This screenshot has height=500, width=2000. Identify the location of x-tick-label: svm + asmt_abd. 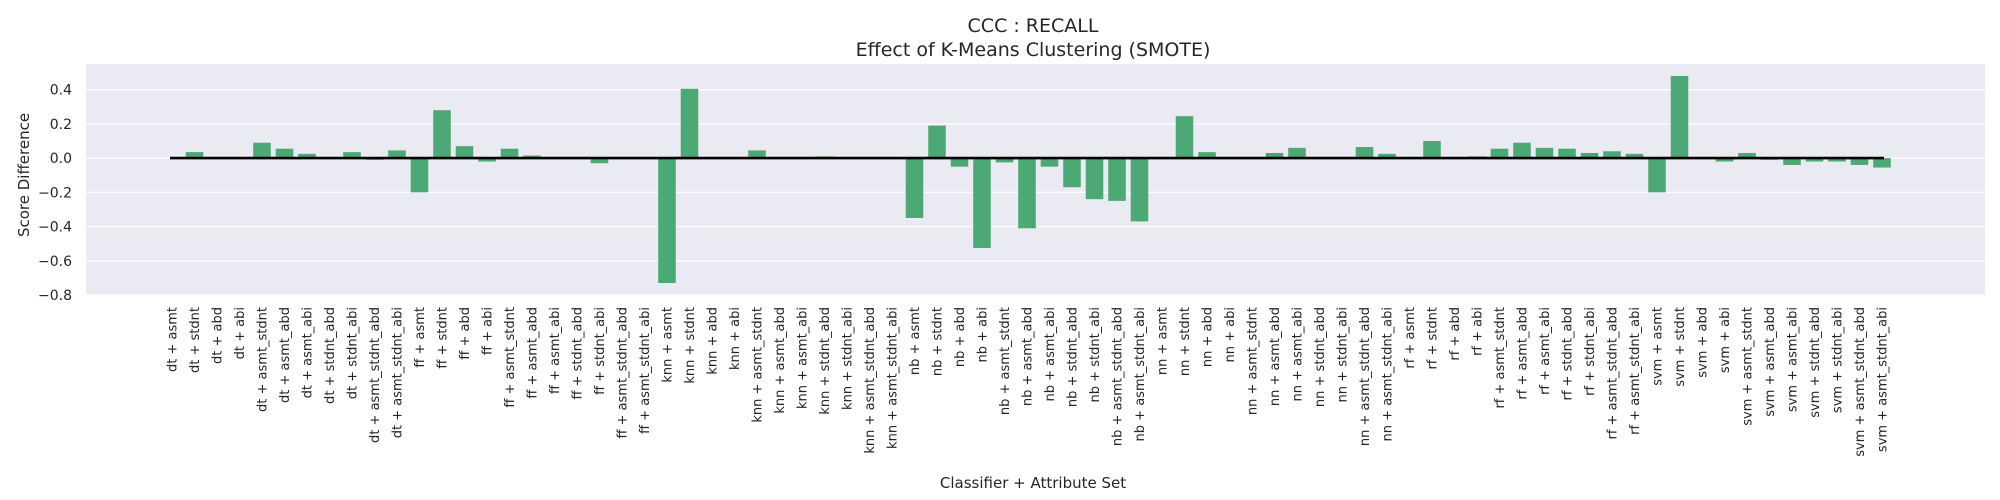
(1770, 362).